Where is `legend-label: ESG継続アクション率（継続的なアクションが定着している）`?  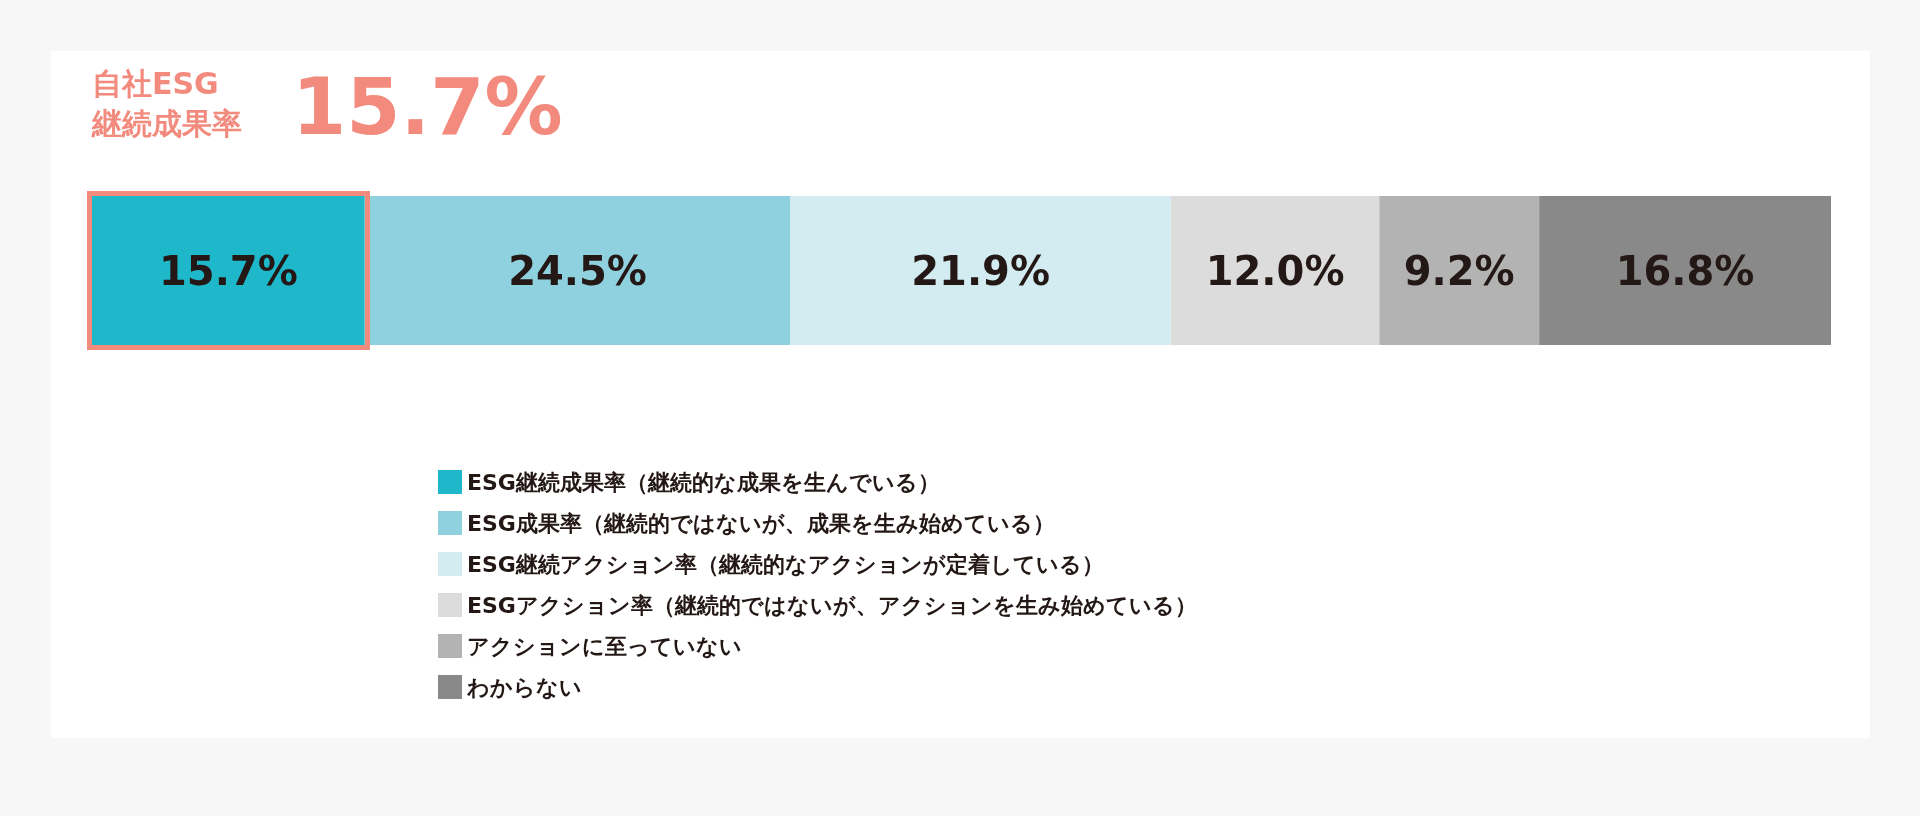 legend-label: ESG継続アクション率（継続的なアクションが定着している） is located at coordinates (785, 564).